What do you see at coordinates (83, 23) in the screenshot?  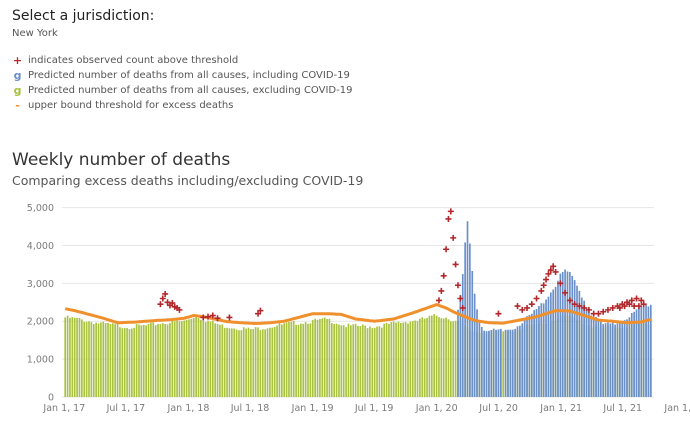 I see `jurisdiction-filter: Select a jurisdiction: New York` at bounding box center [83, 23].